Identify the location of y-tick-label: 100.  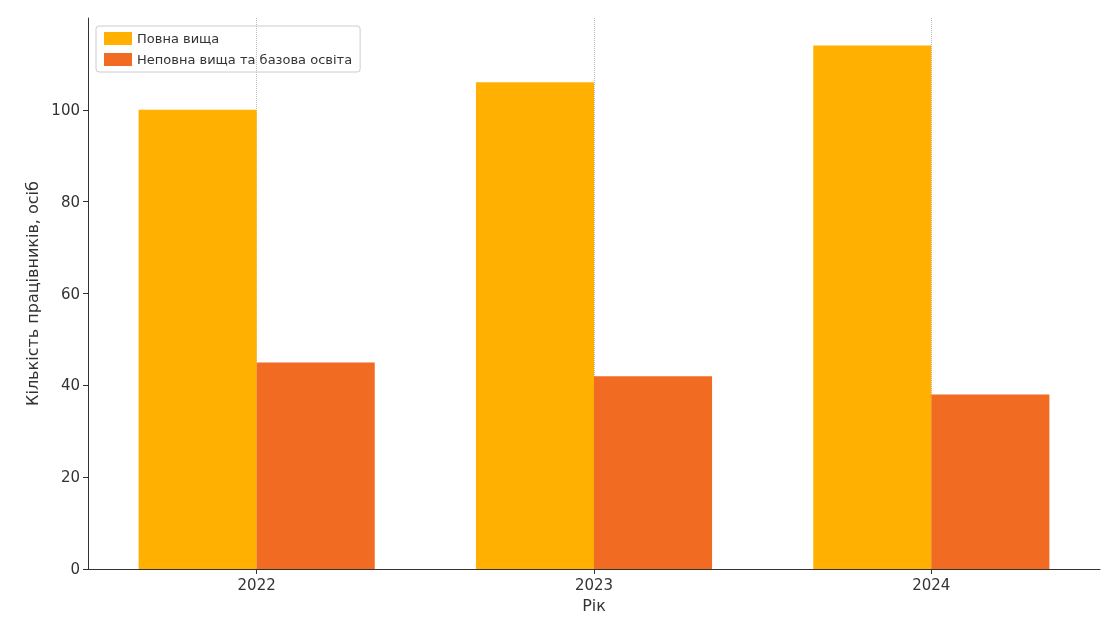
(65, 109).